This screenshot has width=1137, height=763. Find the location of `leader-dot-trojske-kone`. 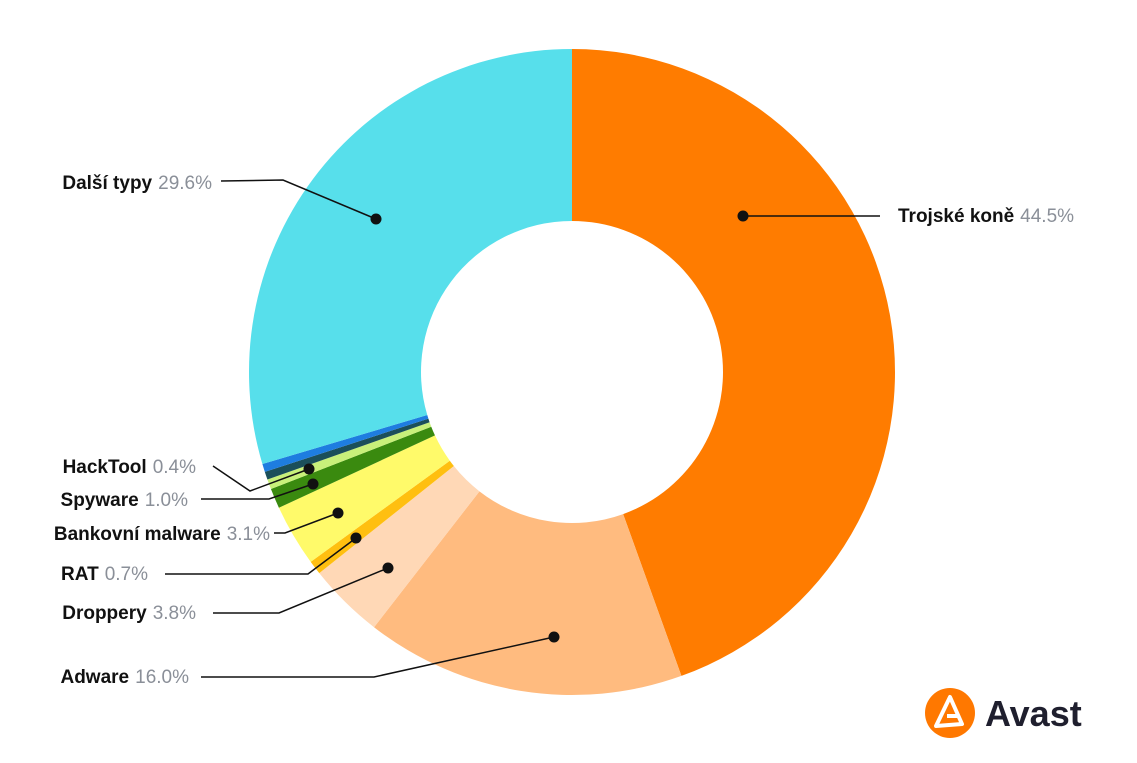

leader-dot-trojske-kone is located at coordinates (743, 216).